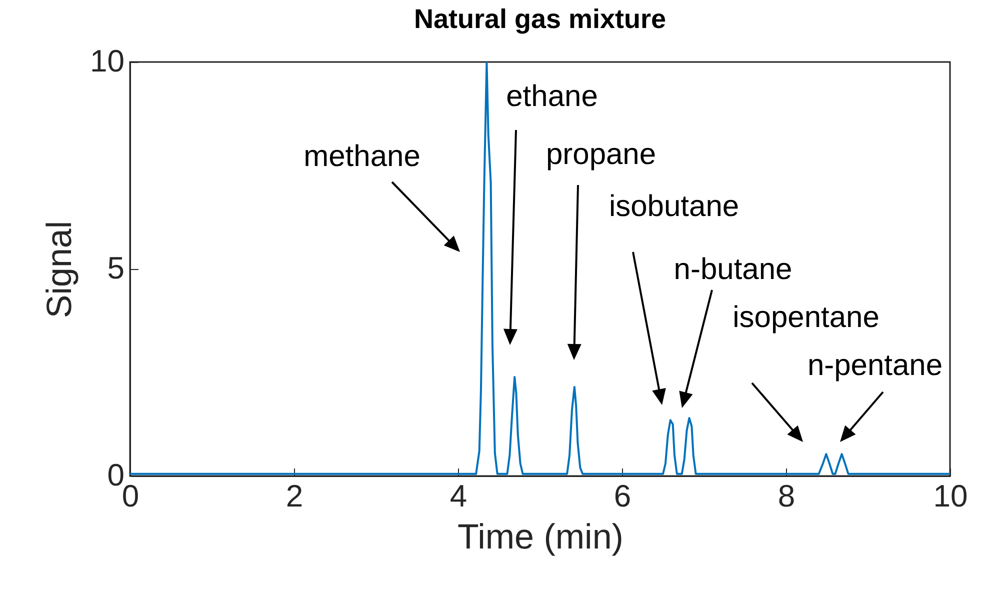  I want to click on annotation: n-pentane, so click(875, 365).